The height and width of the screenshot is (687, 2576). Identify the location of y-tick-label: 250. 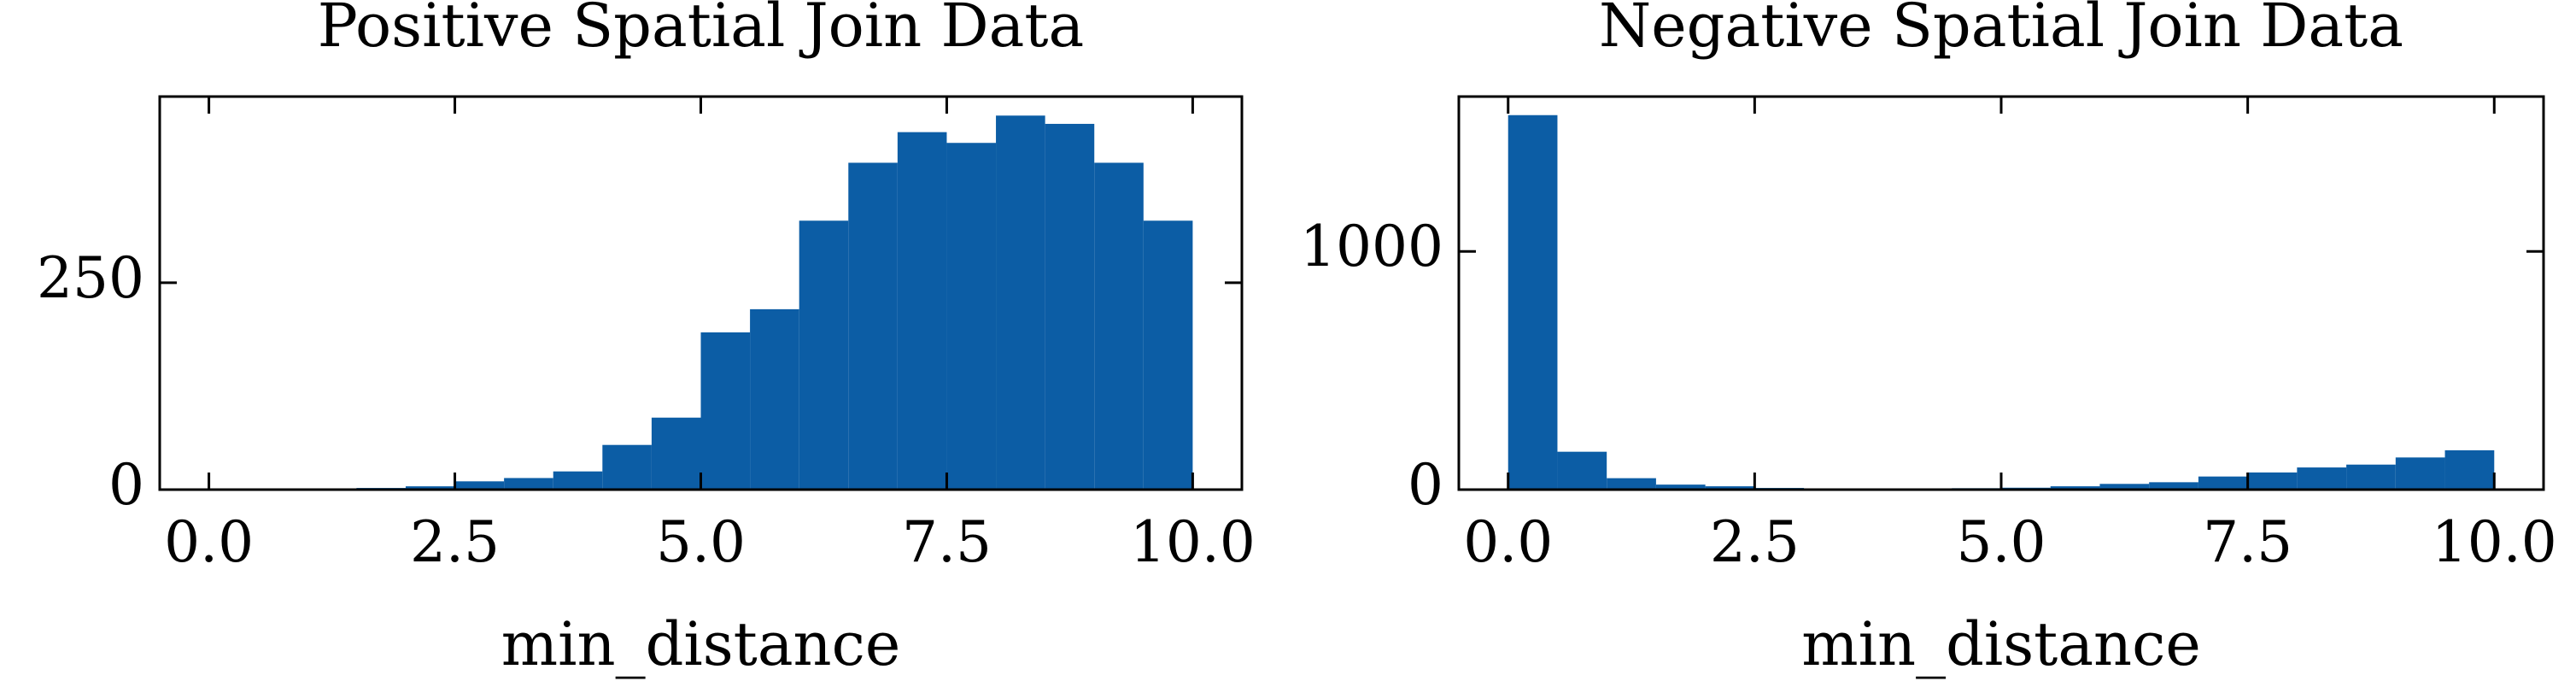
(90, 278).